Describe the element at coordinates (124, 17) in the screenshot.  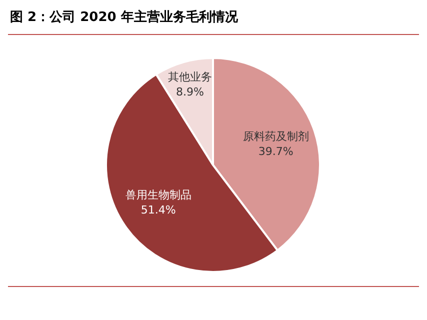
I see `chart-title: 图 2：公司 2020 年主营业务毛利情况` at that location.